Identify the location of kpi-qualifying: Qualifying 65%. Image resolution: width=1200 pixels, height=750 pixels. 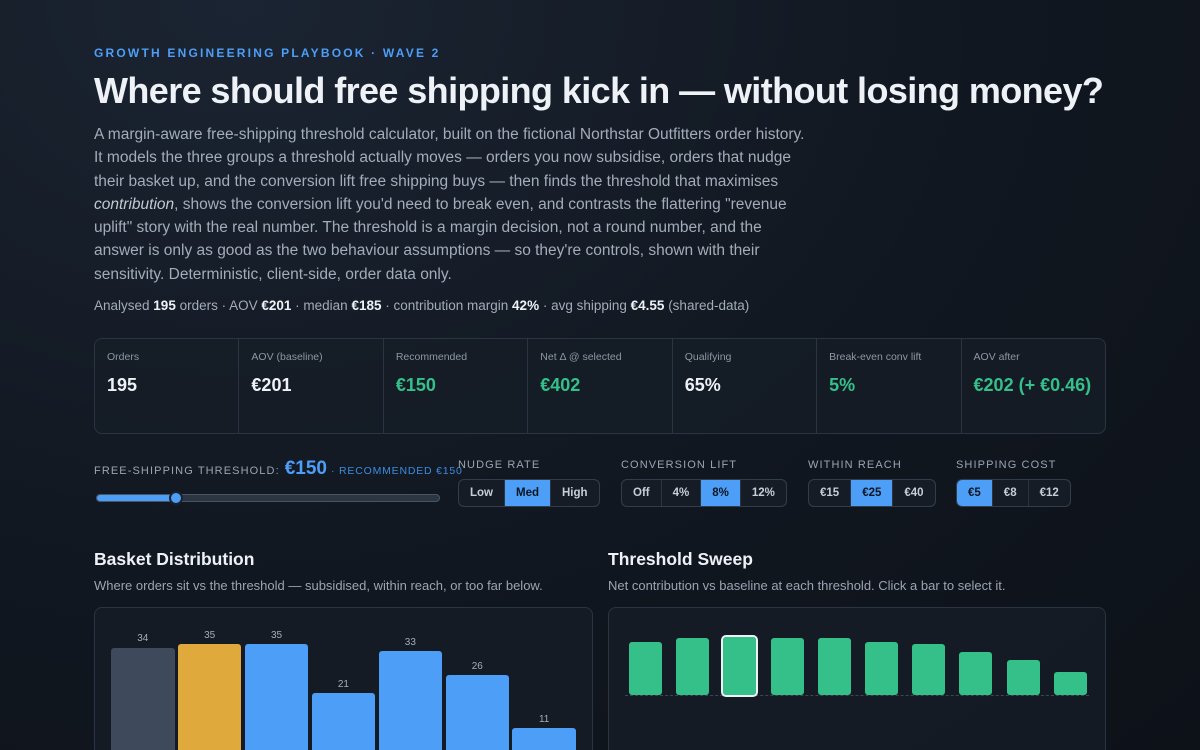
(745, 386).